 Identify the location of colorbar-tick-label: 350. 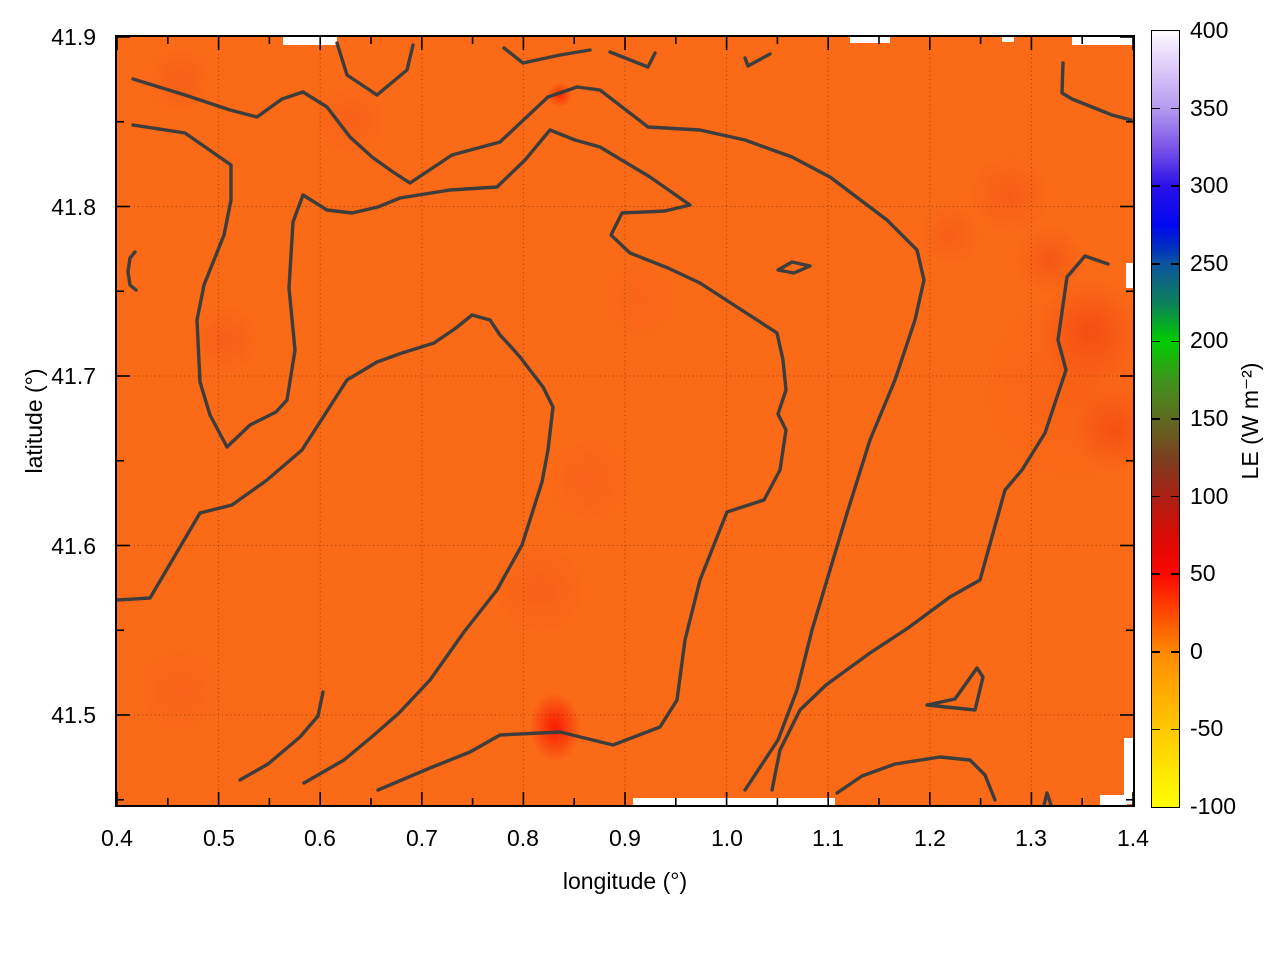
(1209, 108).